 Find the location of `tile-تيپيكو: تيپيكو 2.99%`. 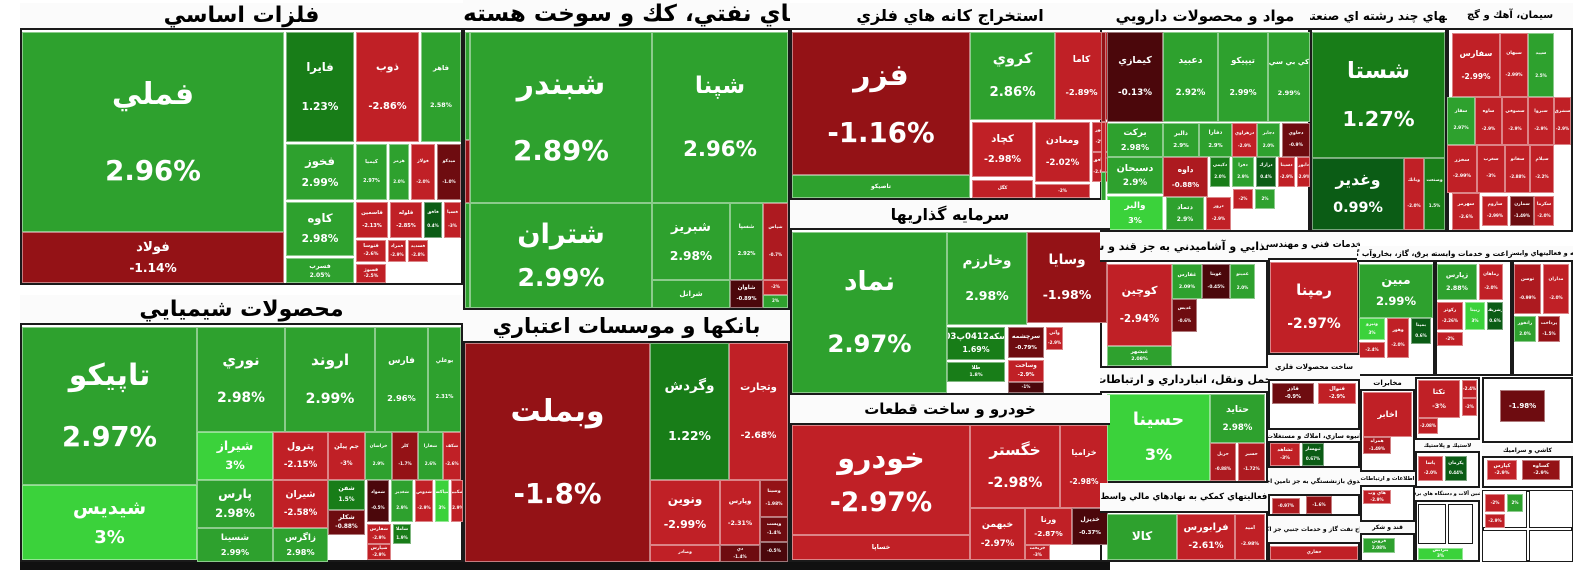

tile-تيپيكو: تيپيكو 2.99% is located at coordinates (1243, 77).